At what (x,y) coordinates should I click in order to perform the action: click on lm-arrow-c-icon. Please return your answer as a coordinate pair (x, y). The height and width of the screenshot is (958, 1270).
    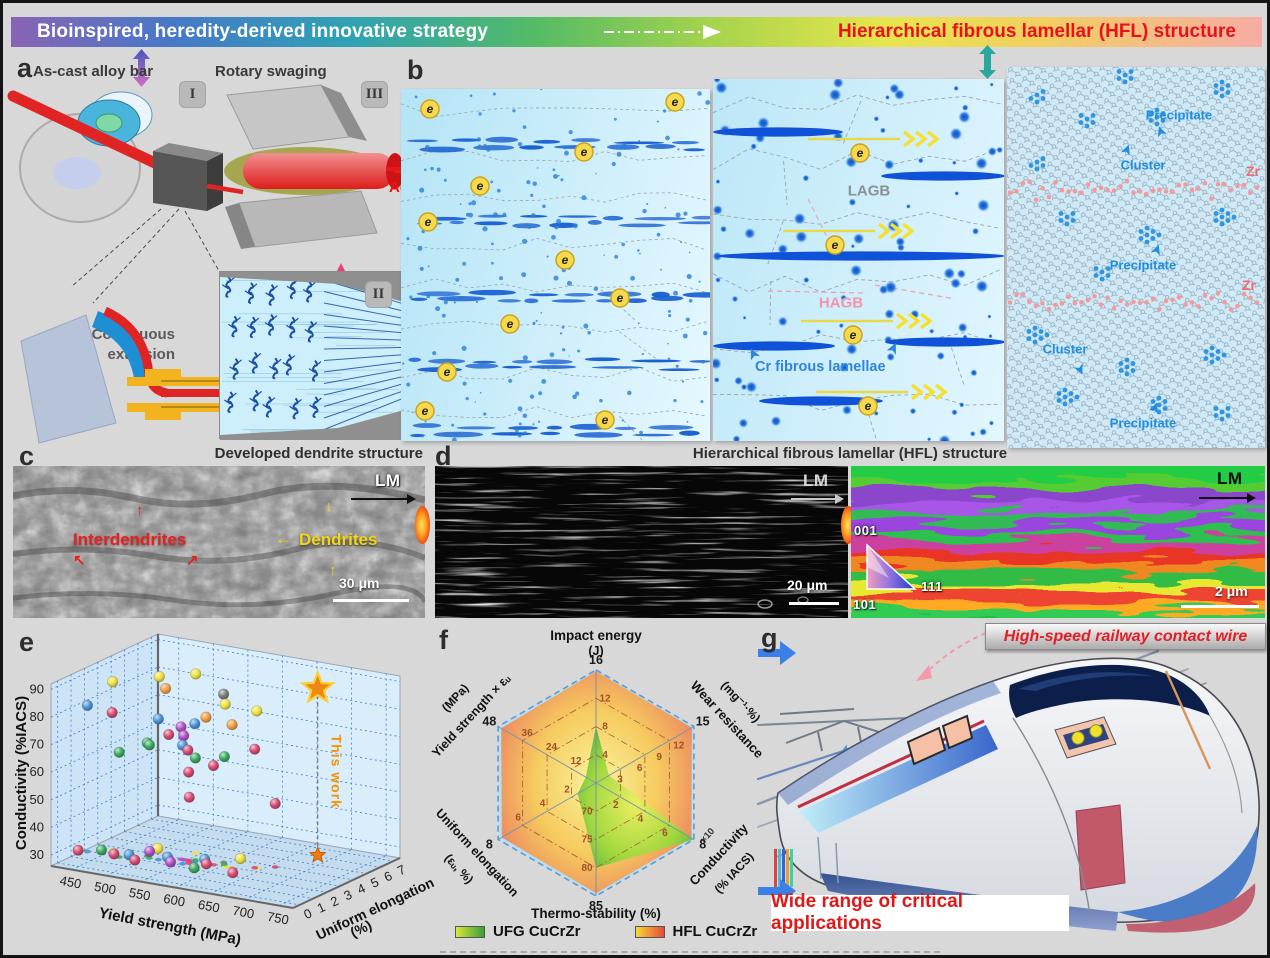
    Looking at the image, I should click on (383, 499).